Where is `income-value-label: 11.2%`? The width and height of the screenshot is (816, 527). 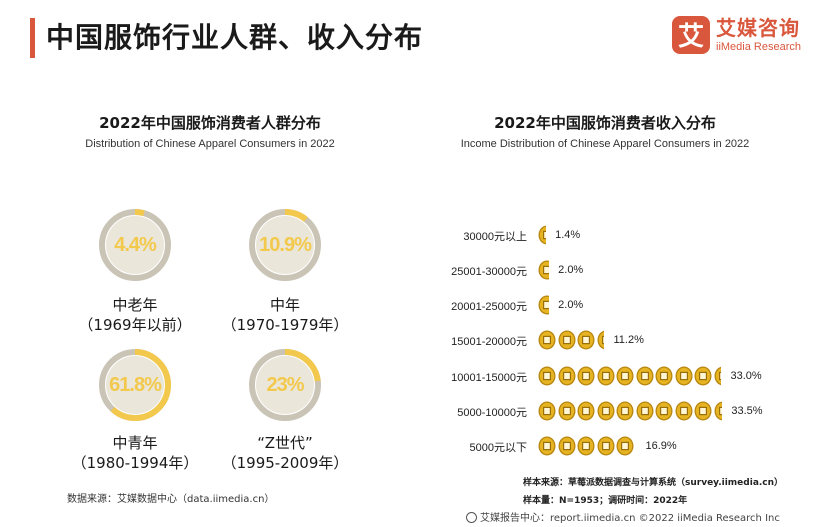 income-value-label: 11.2% is located at coordinates (628, 340).